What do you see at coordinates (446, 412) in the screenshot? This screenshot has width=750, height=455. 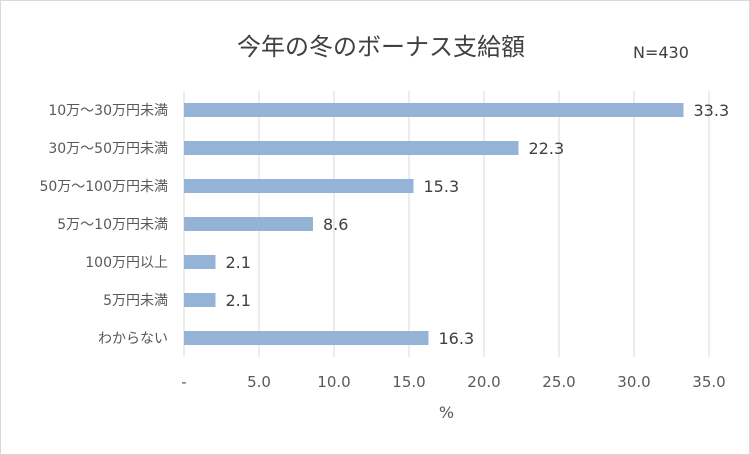 I see `x-axis-label: %` at bounding box center [446, 412].